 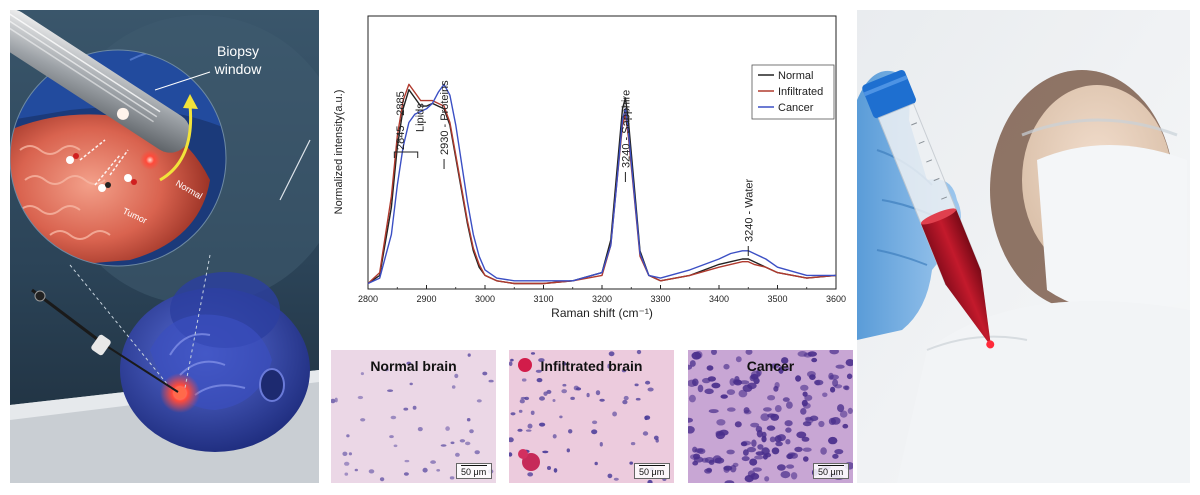 What do you see at coordinates (660, 299) in the screenshot?
I see `x-tick-label: 3300` at bounding box center [660, 299].